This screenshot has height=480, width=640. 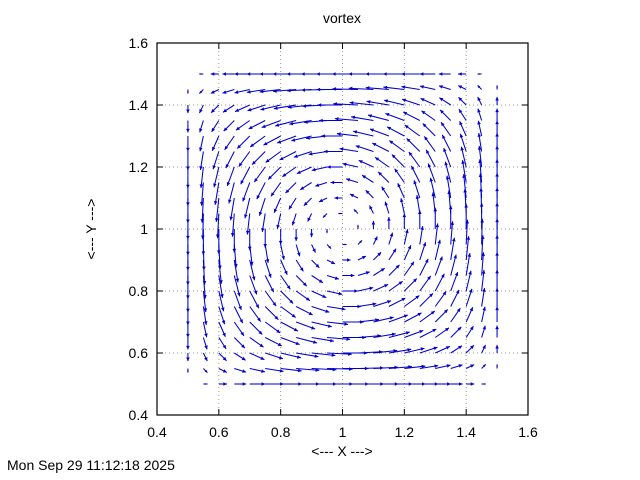 What do you see at coordinates (157, 432) in the screenshot?
I see `x-tick-label: 0.4` at bounding box center [157, 432].